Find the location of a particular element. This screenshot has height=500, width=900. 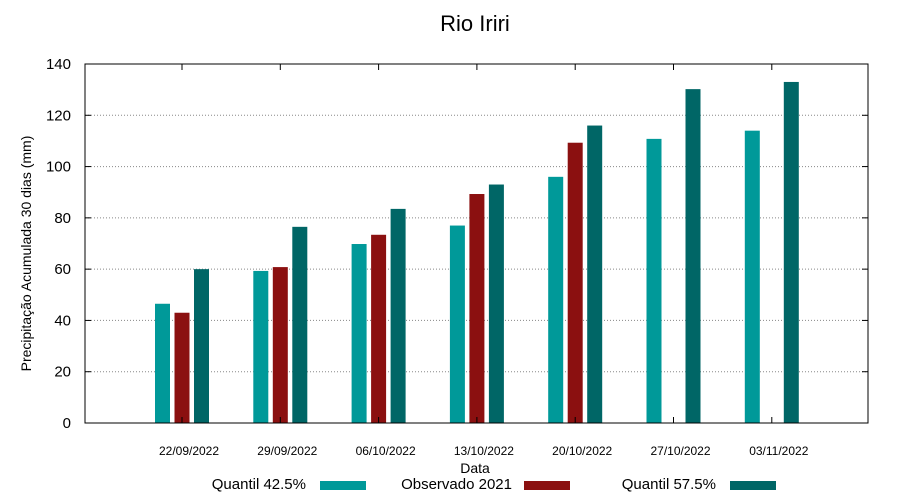

y-tick-label: 0 is located at coordinates (67, 423).